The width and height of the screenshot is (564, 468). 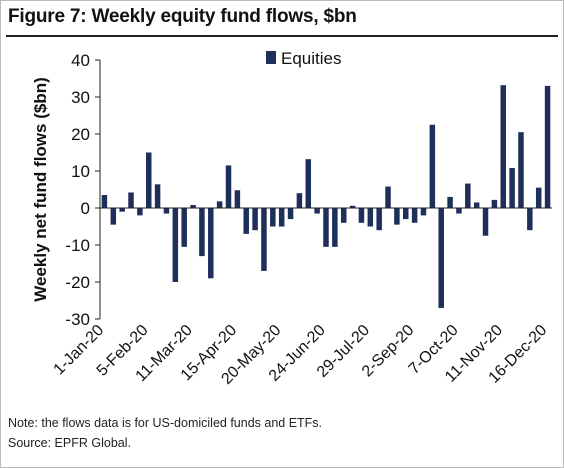 I want to click on y-tick-label-3: 10, so click(x=80, y=171).